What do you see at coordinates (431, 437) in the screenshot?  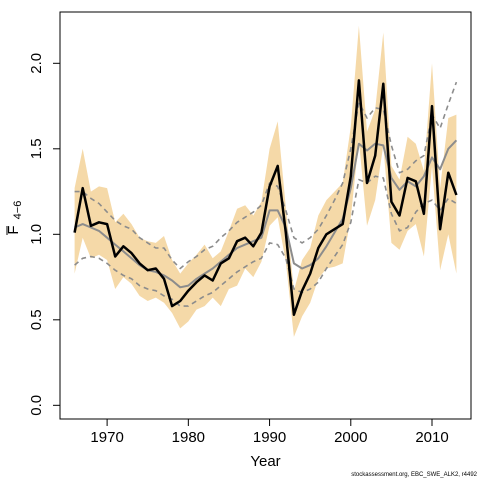 I see `x-tick-label: 2010` at bounding box center [431, 437].